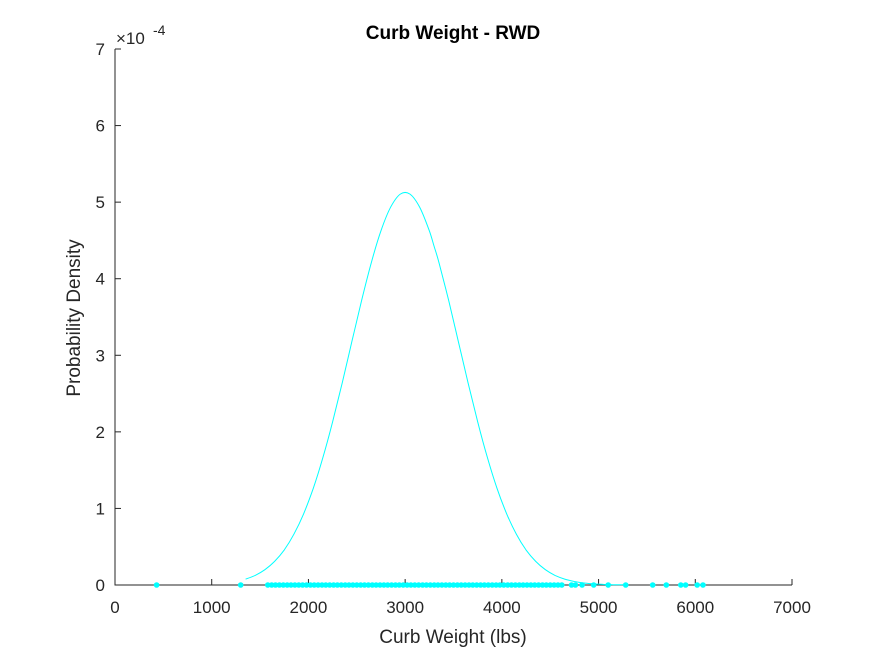 This screenshot has width=875, height=656. What do you see at coordinates (100, 126) in the screenshot?
I see `y-tick-label: 6` at bounding box center [100, 126].